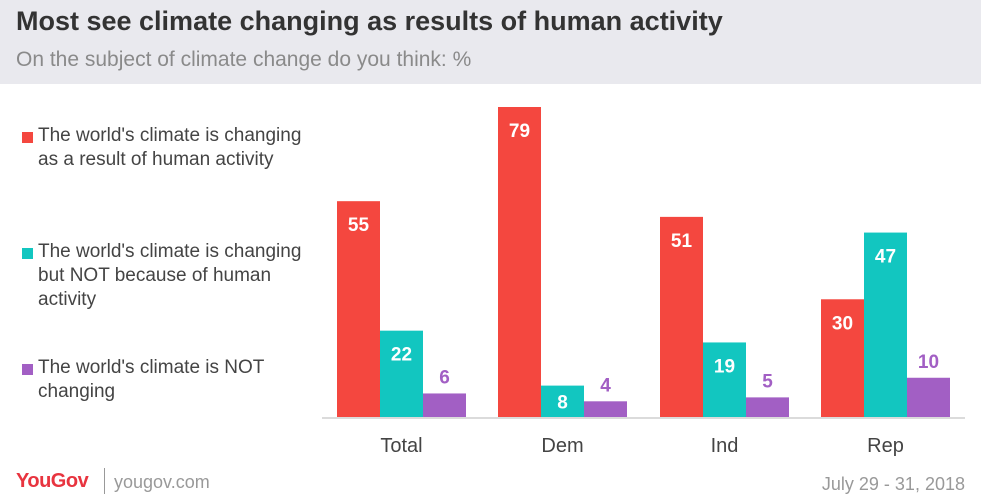 This screenshot has height=499, width=981. What do you see at coordinates (724, 366) in the screenshot?
I see `data-label-ind-series-1: 19` at bounding box center [724, 366].